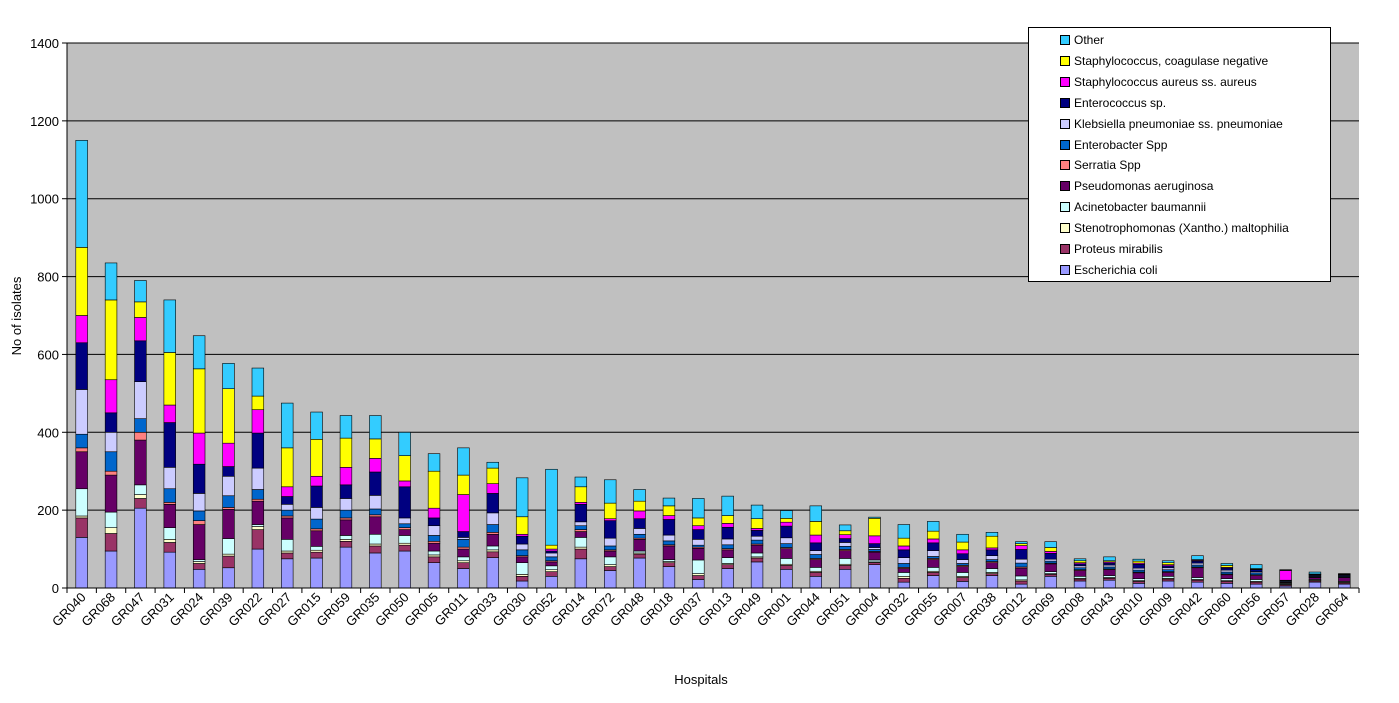  What do you see at coordinates (1107, 165) in the screenshot?
I see `legend-label: Serratia Spp` at bounding box center [1107, 165].